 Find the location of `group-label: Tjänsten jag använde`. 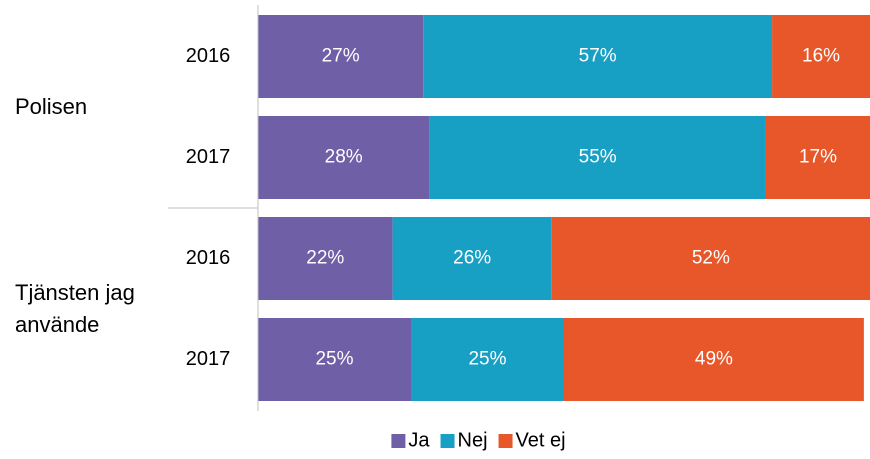

group-label: Tjänsten jag använde is located at coordinates (75, 308).